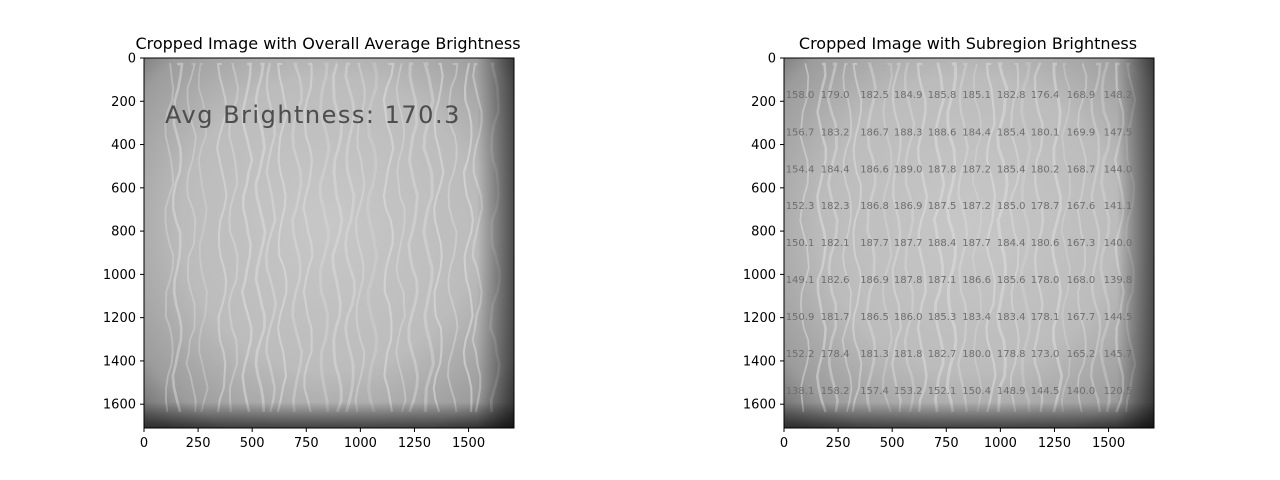 The width and height of the screenshot is (1280, 480). What do you see at coordinates (123, 102) in the screenshot?
I see `y-tick-label: 200` at bounding box center [123, 102].